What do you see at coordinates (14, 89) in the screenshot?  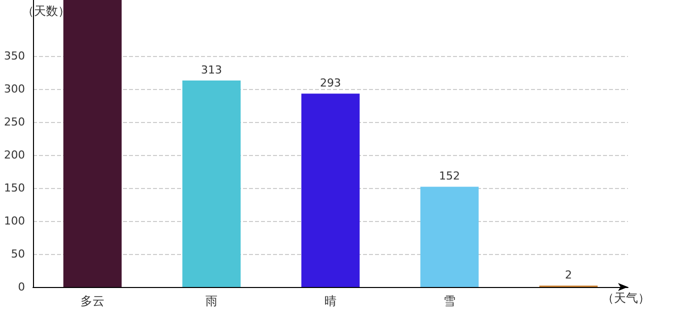 I see `y-tick-label: 300` at bounding box center [14, 89].